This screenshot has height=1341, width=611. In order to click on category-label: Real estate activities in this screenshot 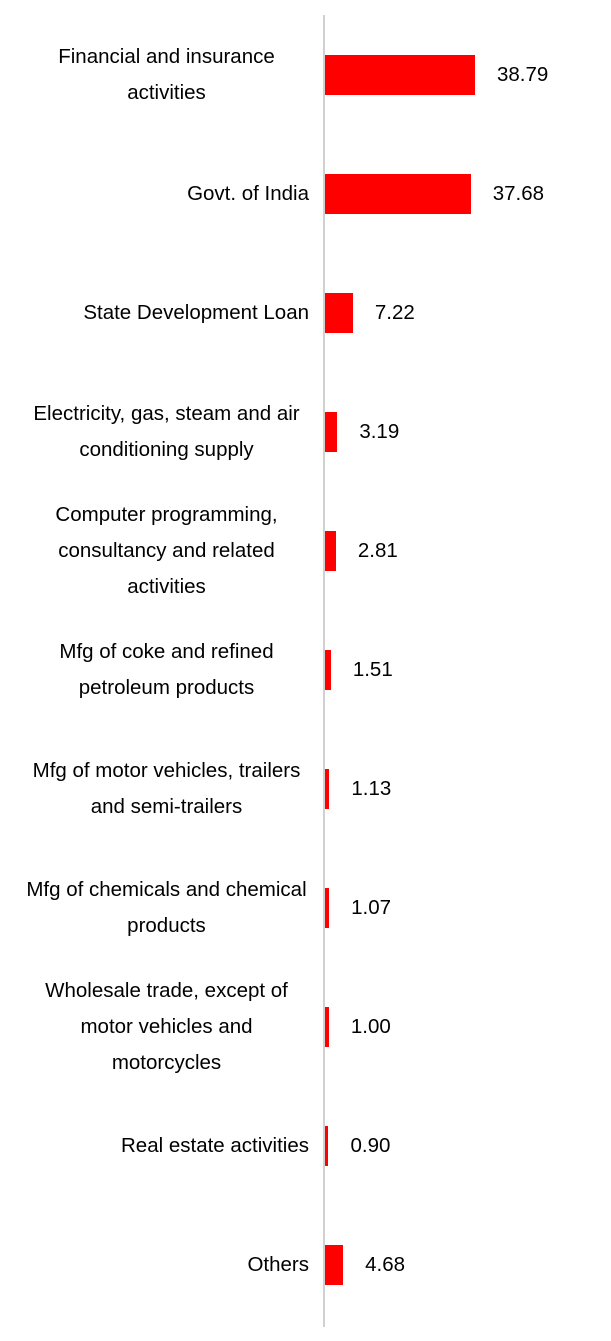, I will do `click(159, 1146)`.